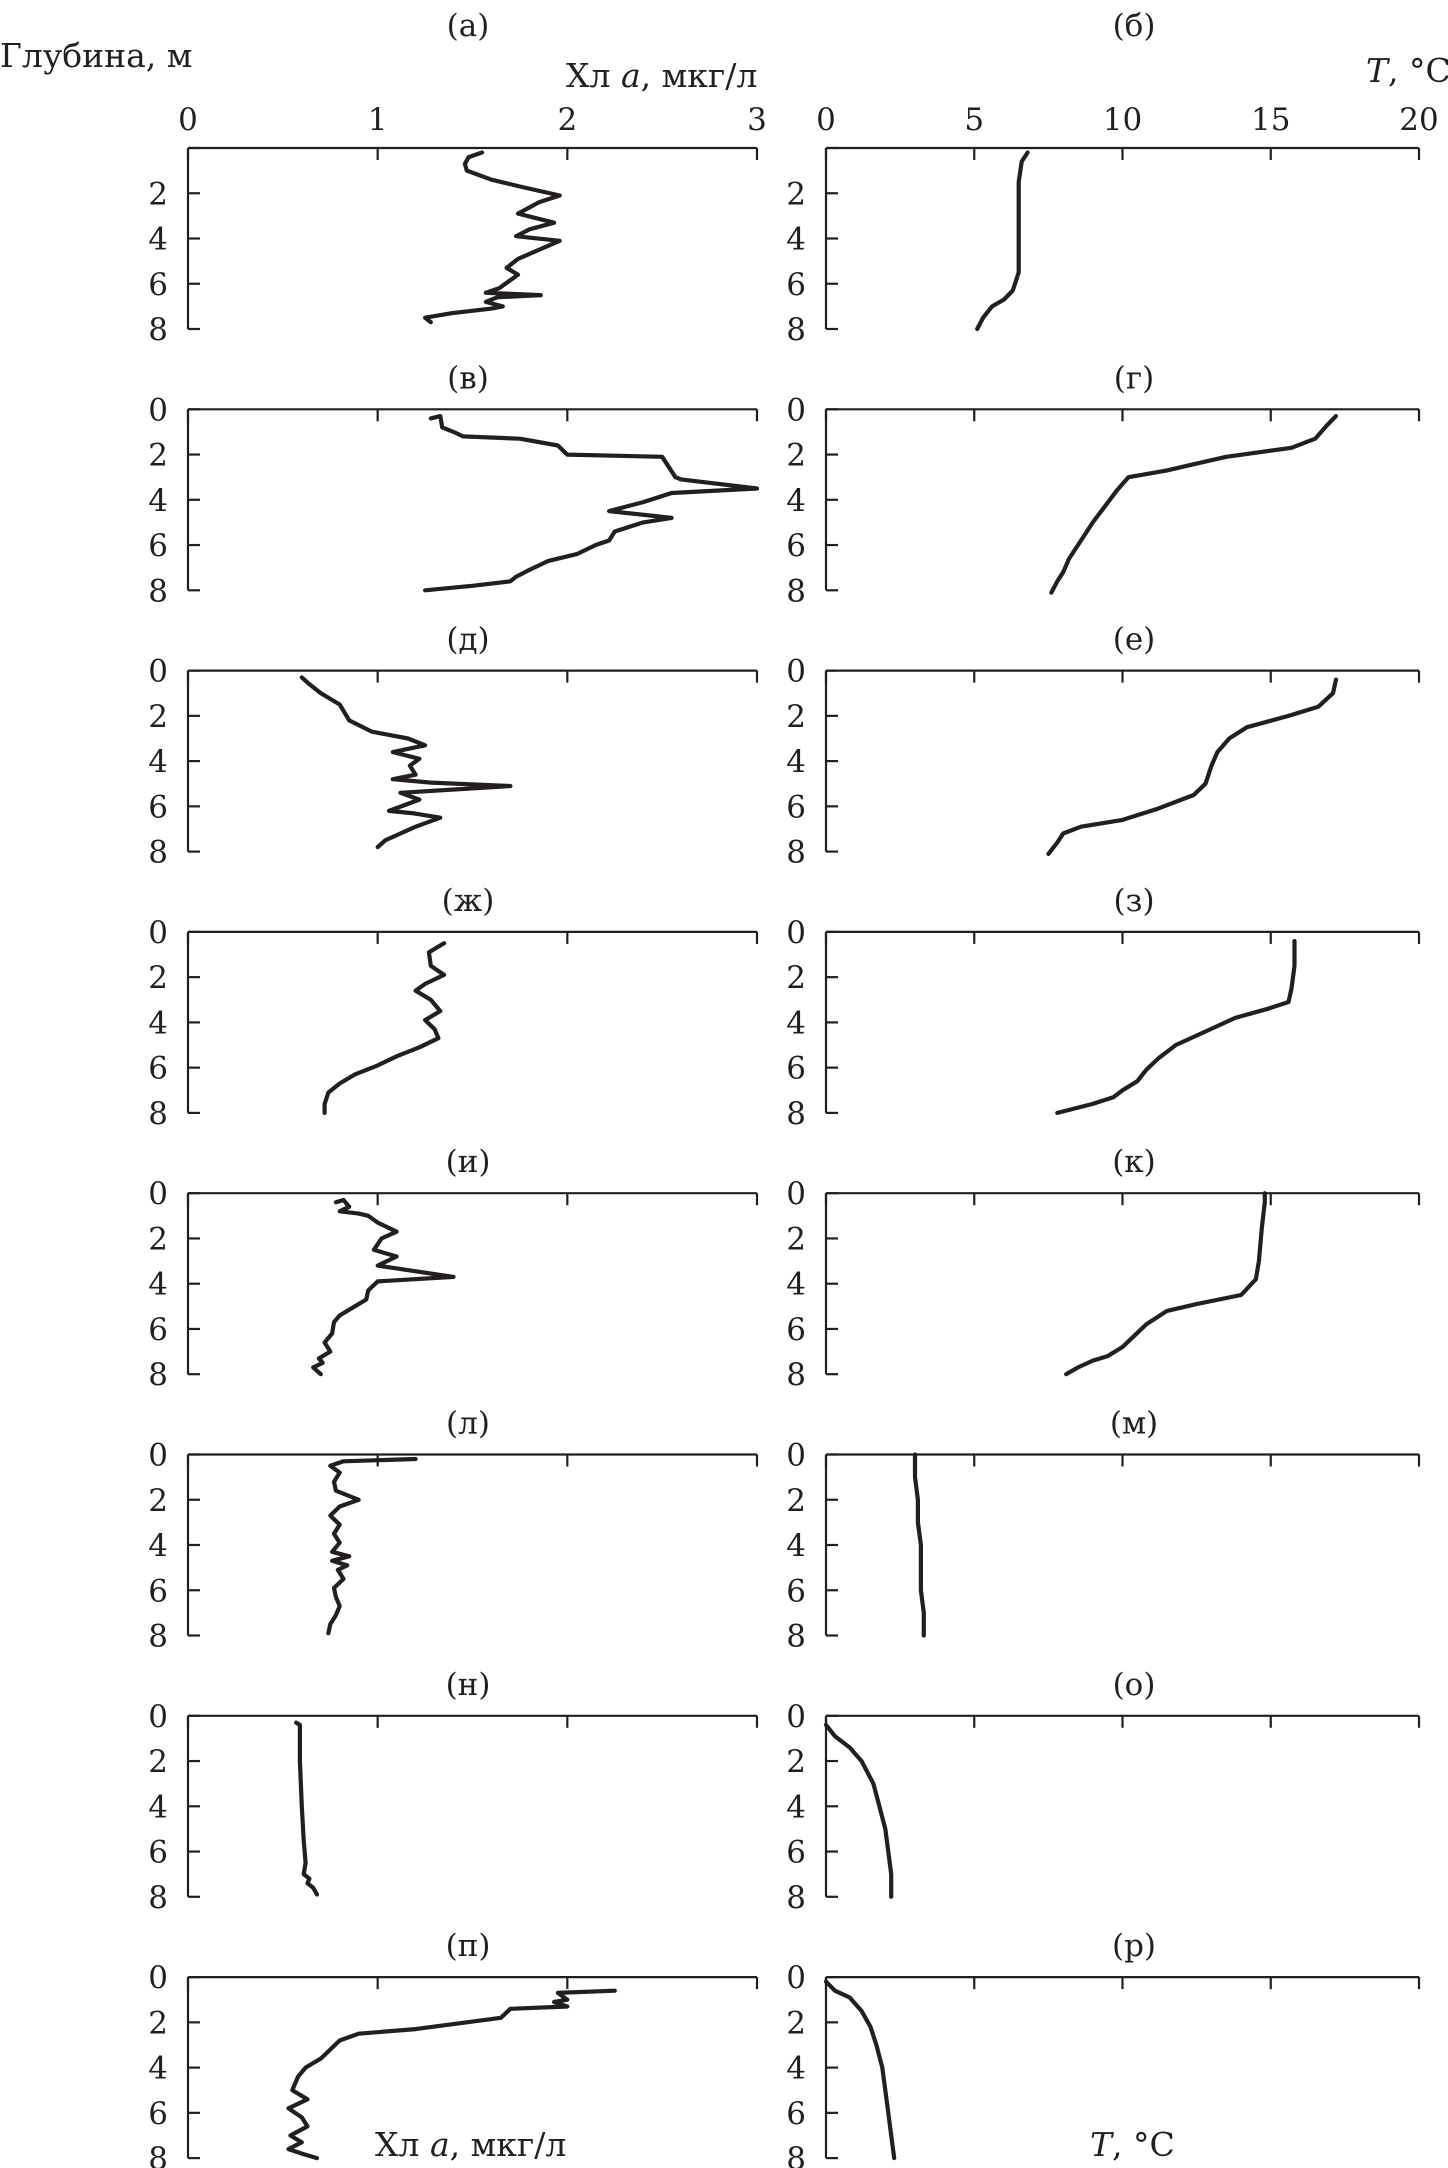 Image resolution: width=1448 pixels, height=2168 pixels. I want to click on temp-depth-tick-label-0-4: 8, so click(796, 330).